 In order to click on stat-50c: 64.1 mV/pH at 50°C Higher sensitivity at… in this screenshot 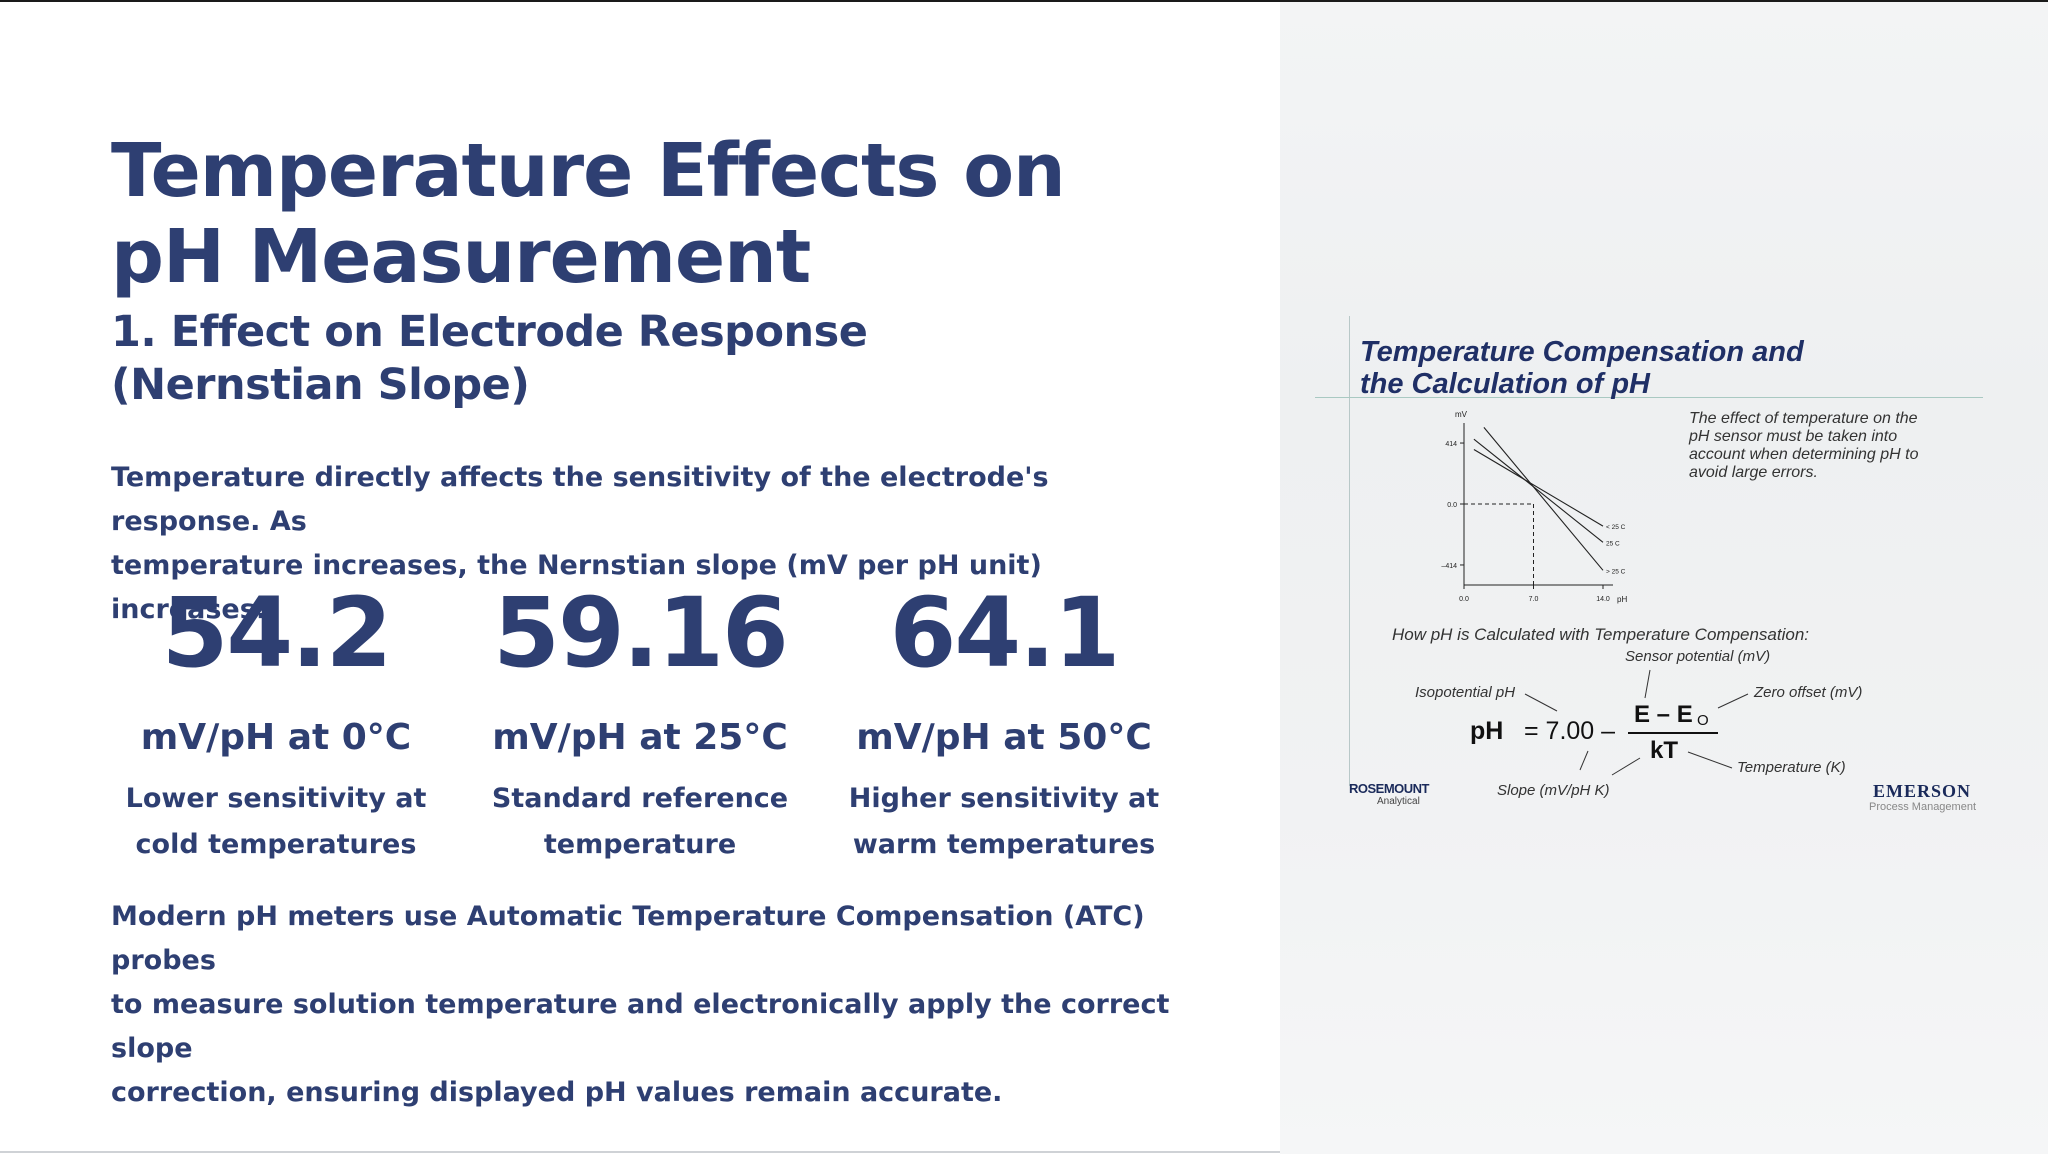, I will do `click(1004, 723)`.